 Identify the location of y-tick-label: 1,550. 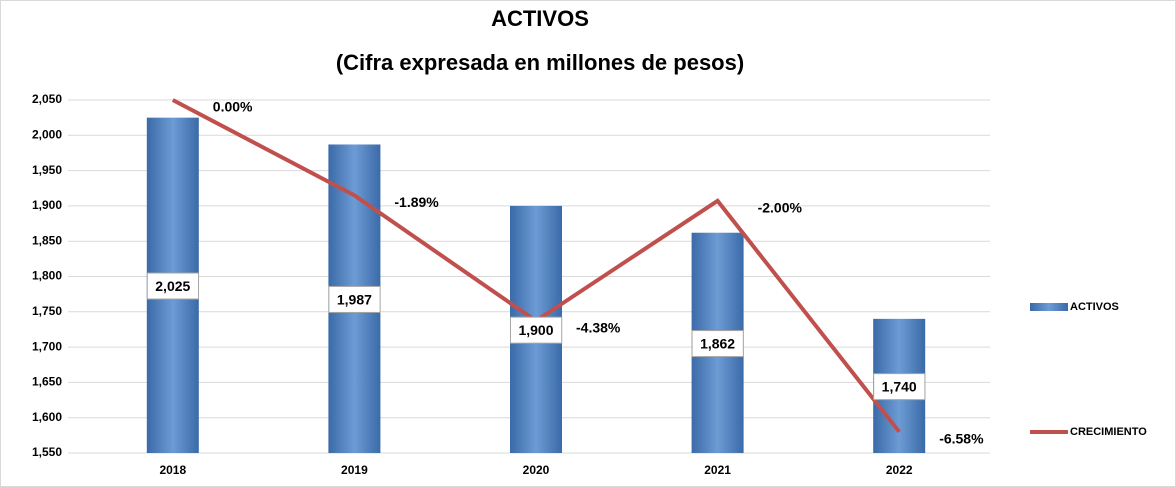
(47, 452).